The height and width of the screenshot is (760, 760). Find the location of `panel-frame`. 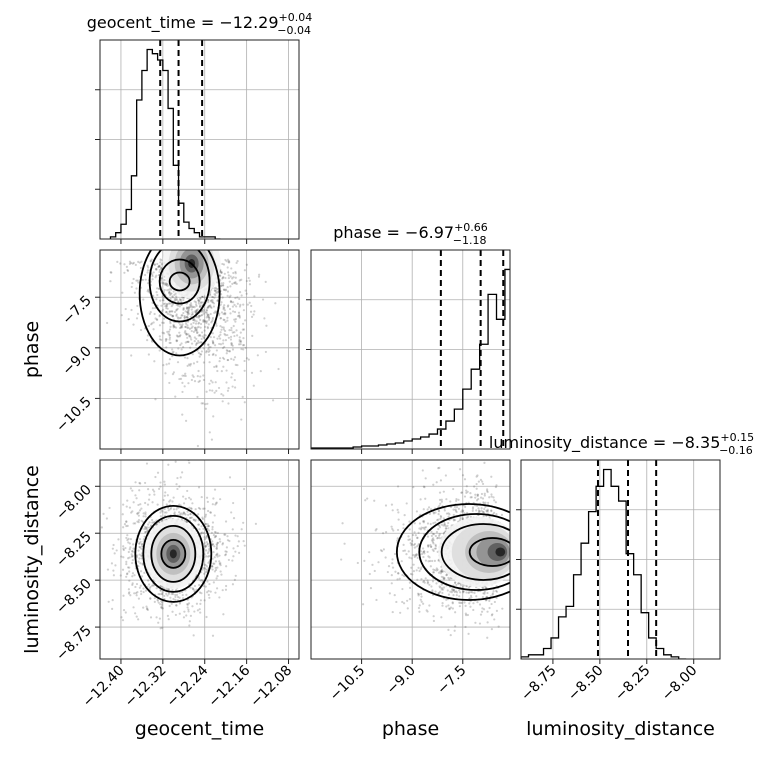

panel-frame is located at coordinates (199, 559).